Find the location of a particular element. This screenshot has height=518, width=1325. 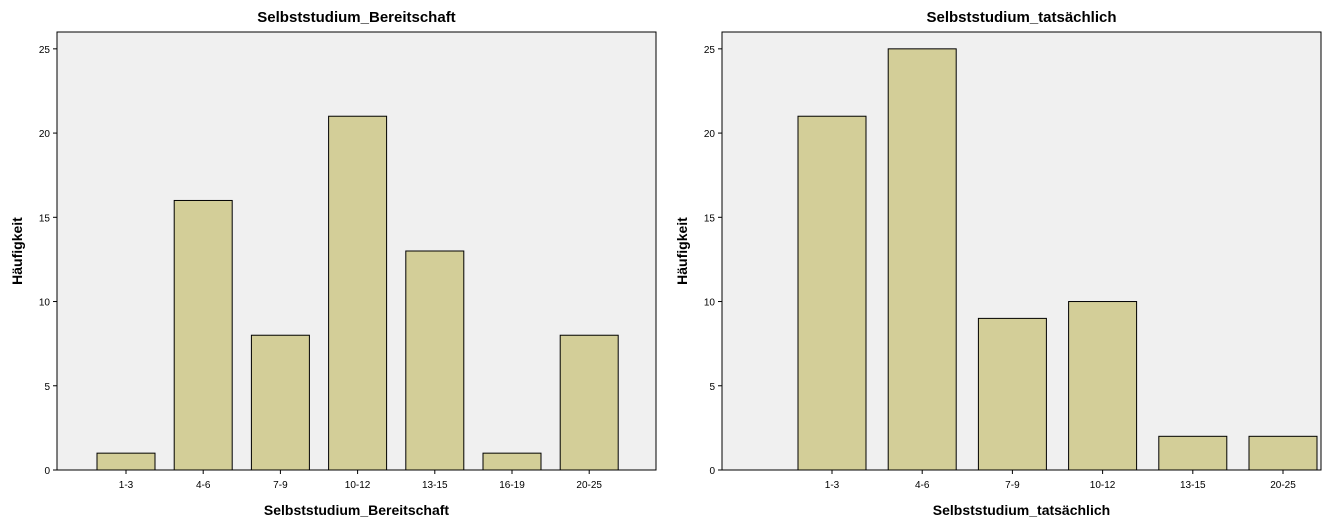

chart-title: Selbststudium_Bereitschaft is located at coordinates (356, 17).